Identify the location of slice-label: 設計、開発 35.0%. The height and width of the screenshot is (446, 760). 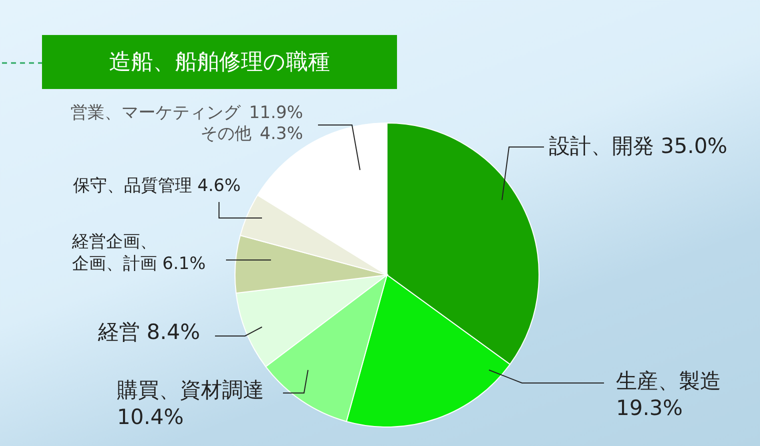
(638, 146).